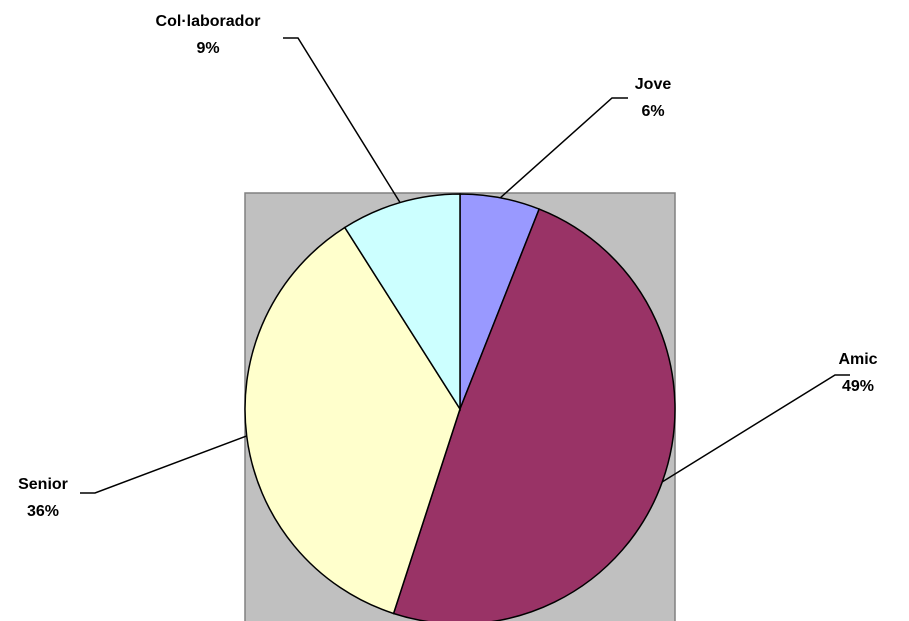 The height and width of the screenshot is (621, 909). What do you see at coordinates (208, 21) in the screenshot?
I see `slice-label: Col·laborador` at bounding box center [208, 21].